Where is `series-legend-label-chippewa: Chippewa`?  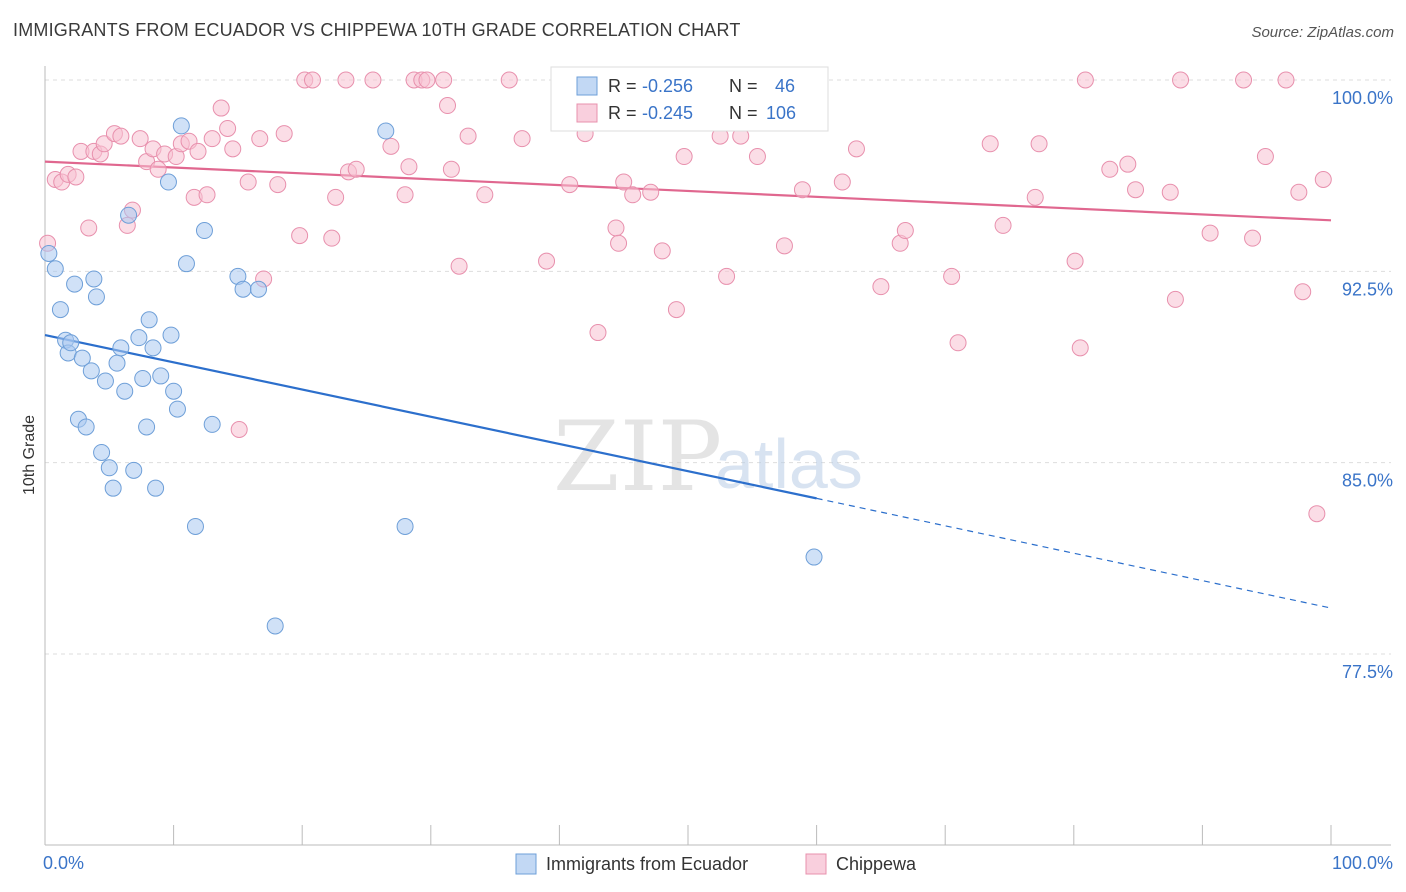 series-legend-label-chippewa: Chippewa is located at coordinates (876, 864).